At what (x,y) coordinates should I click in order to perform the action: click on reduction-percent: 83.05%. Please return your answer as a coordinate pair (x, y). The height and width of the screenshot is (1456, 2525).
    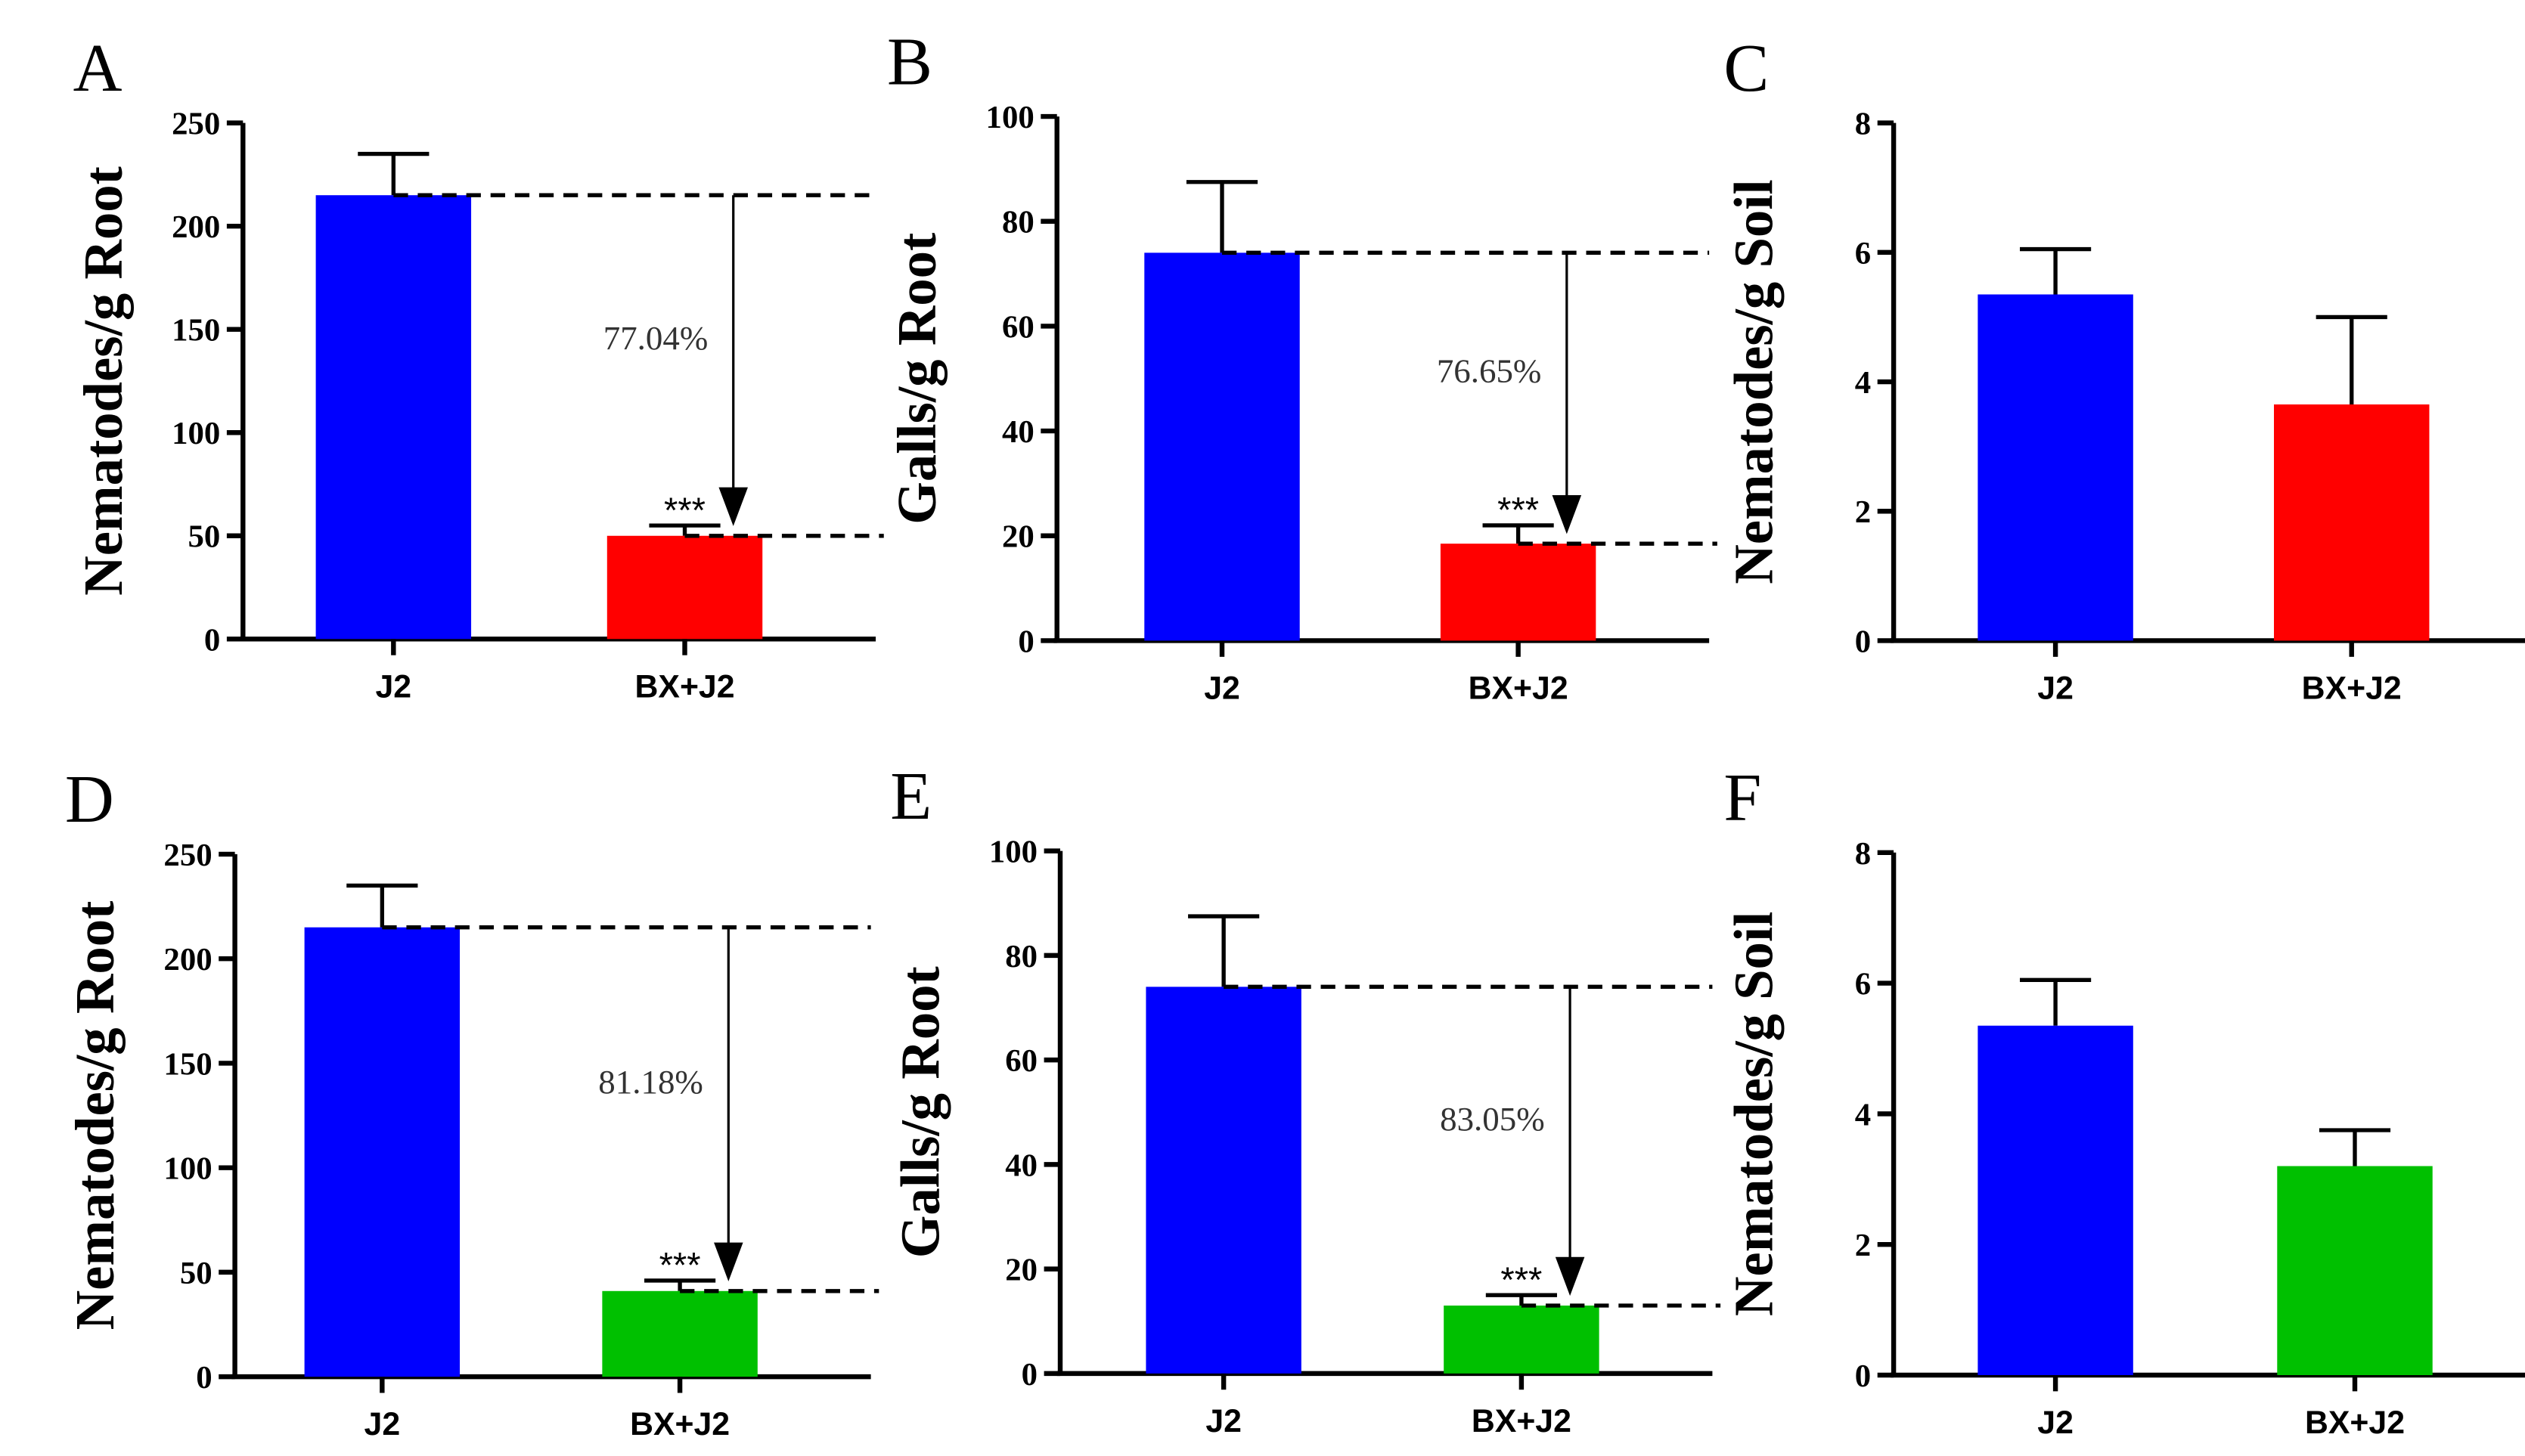
    Looking at the image, I should click on (1492, 1119).